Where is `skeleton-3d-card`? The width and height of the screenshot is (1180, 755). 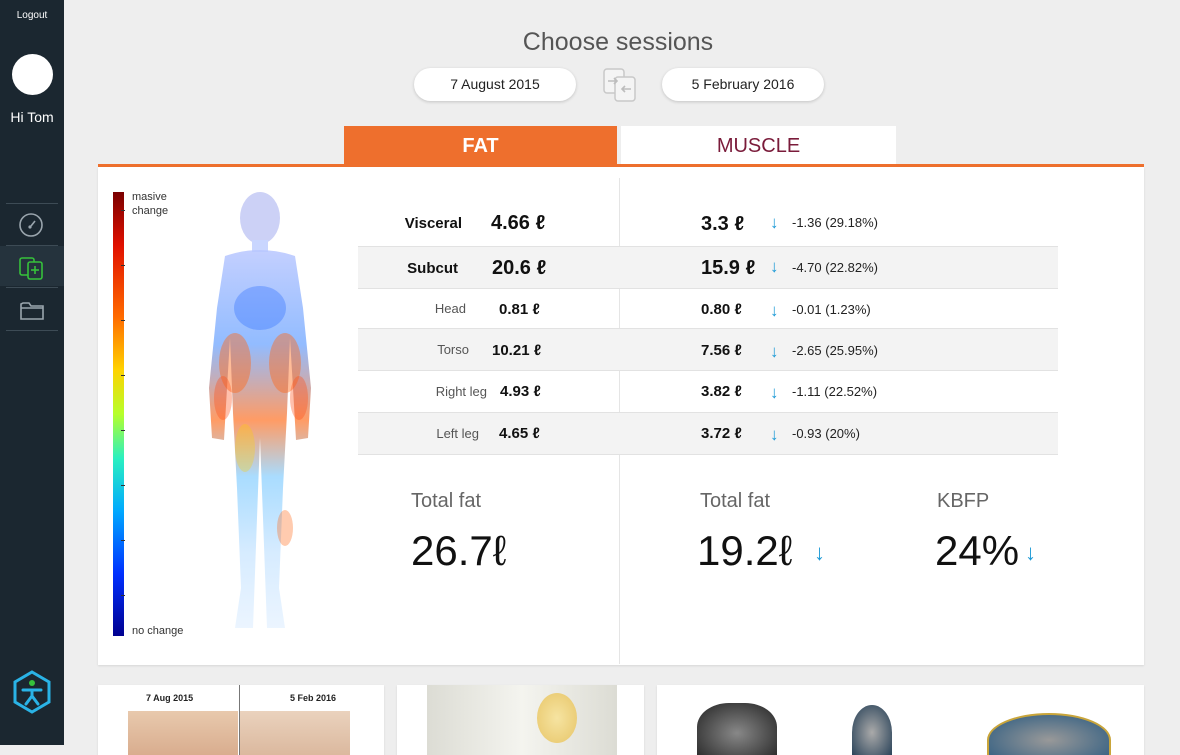
skeleton-3d-card is located at coordinates (520, 720).